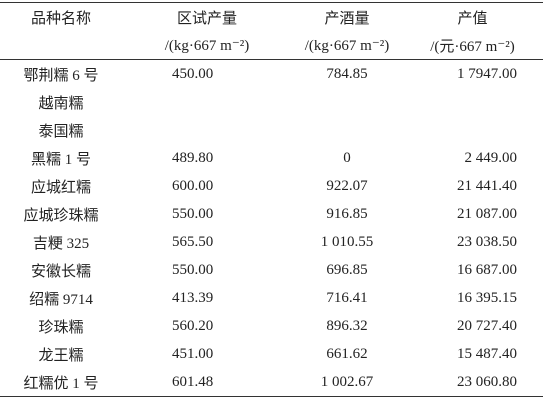 The height and width of the screenshot is (402, 543). What do you see at coordinates (347, 18) in the screenshot?
I see `header-title: 产酒量` at bounding box center [347, 18].